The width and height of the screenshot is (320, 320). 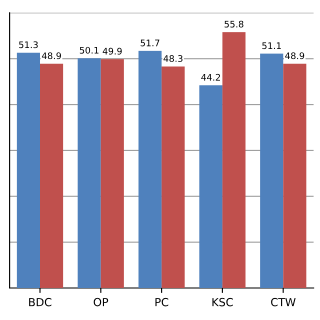 What do you see at coordinates (101, 302) in the screenshot?
I see `x-tick-label: OP` at bounding box center [101, 302].